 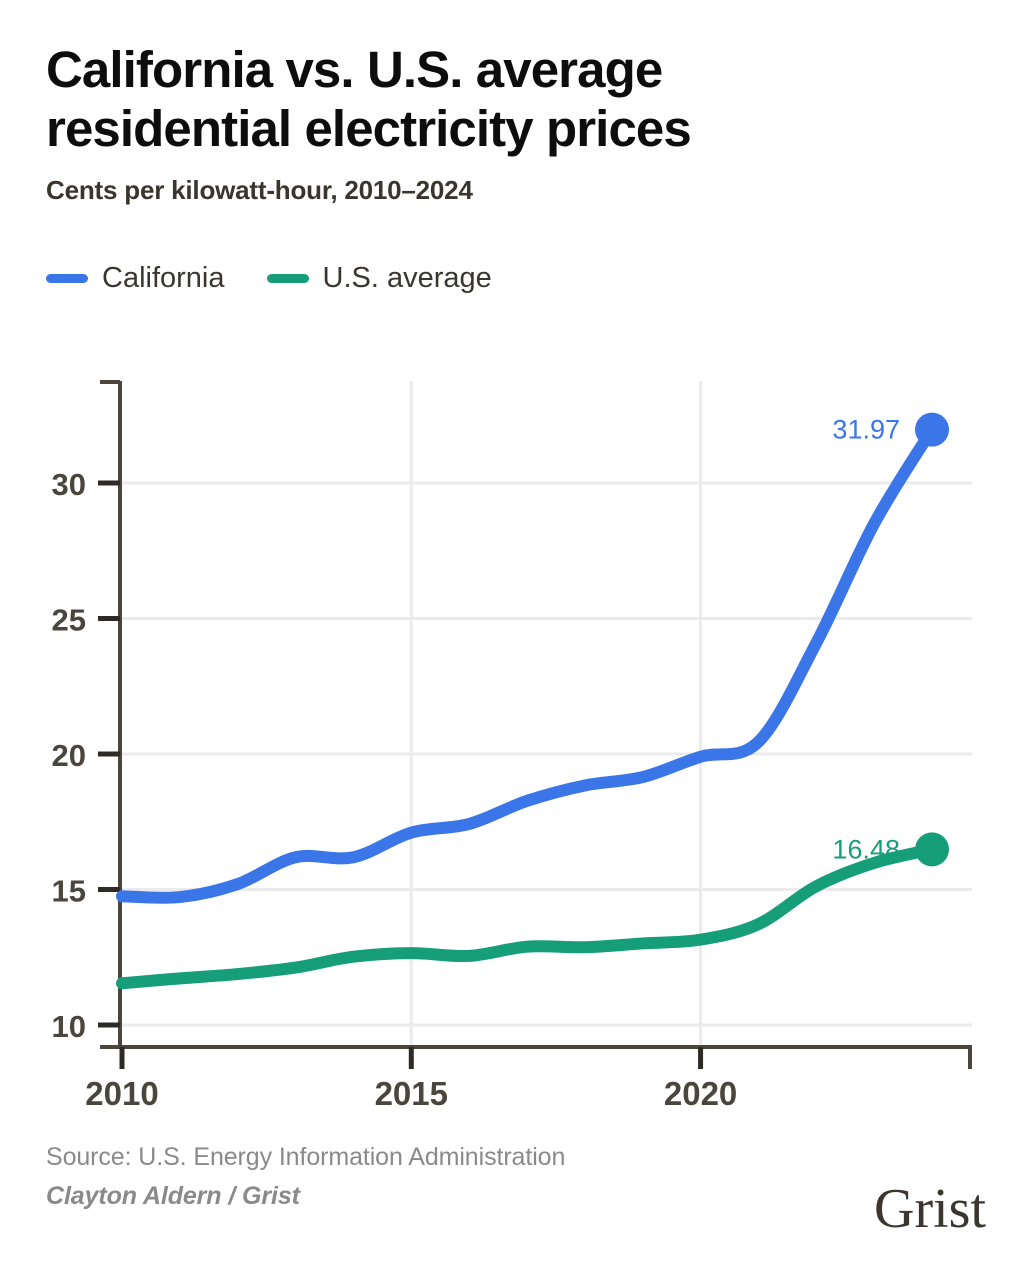 I want to click on y-axis-tick-label: 10, so click(x=69, y=1026).